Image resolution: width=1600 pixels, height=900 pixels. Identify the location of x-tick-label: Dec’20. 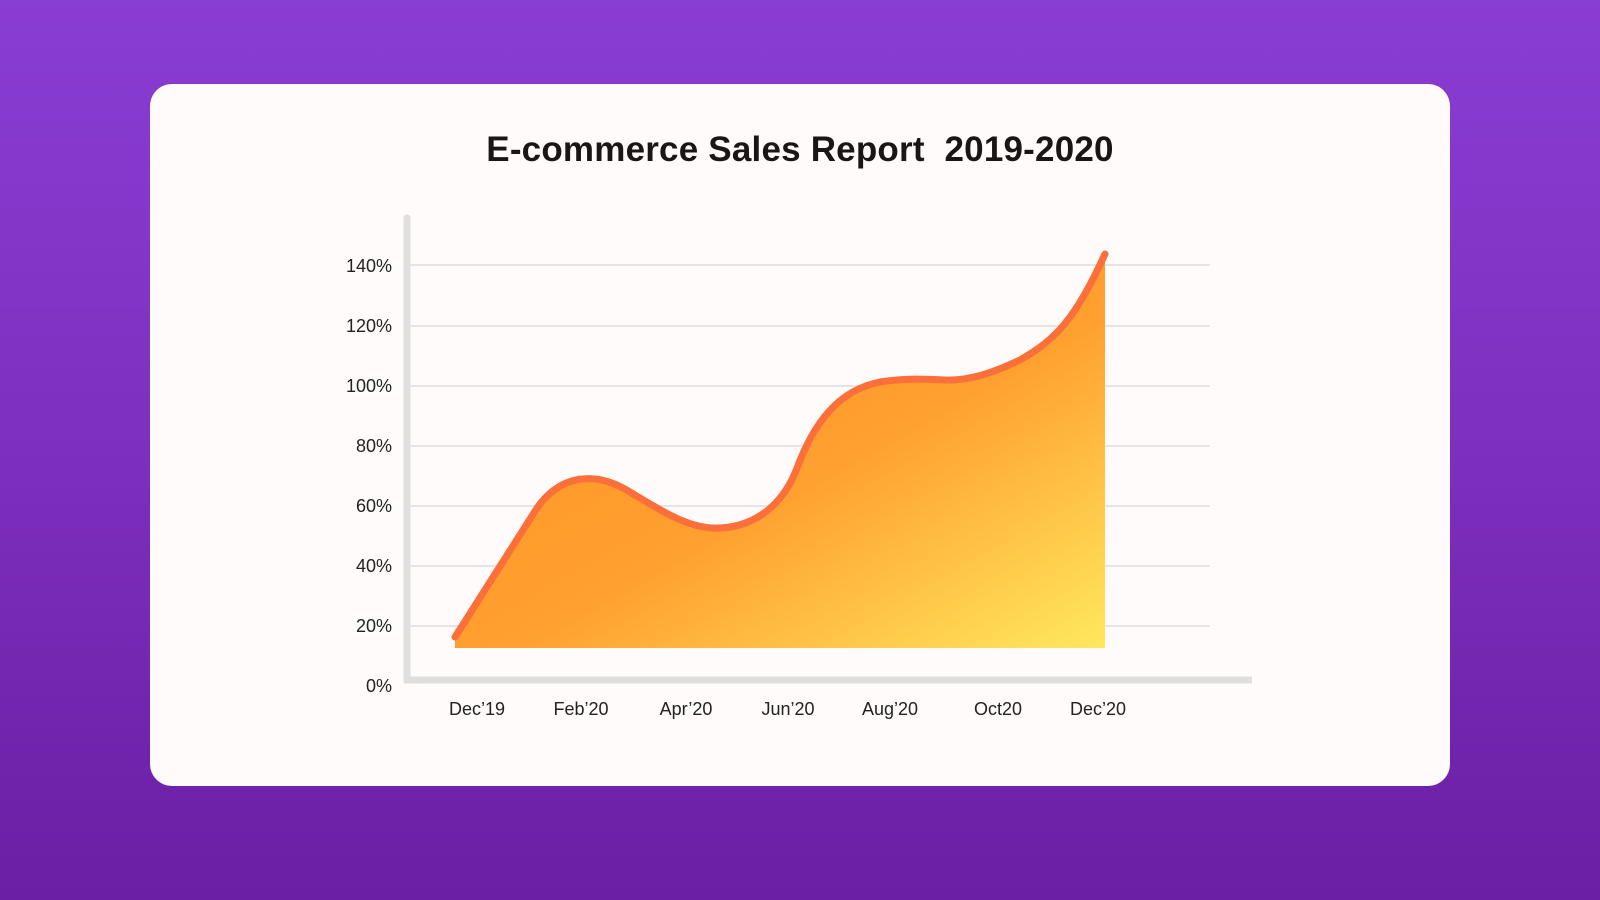
(1098, 709).